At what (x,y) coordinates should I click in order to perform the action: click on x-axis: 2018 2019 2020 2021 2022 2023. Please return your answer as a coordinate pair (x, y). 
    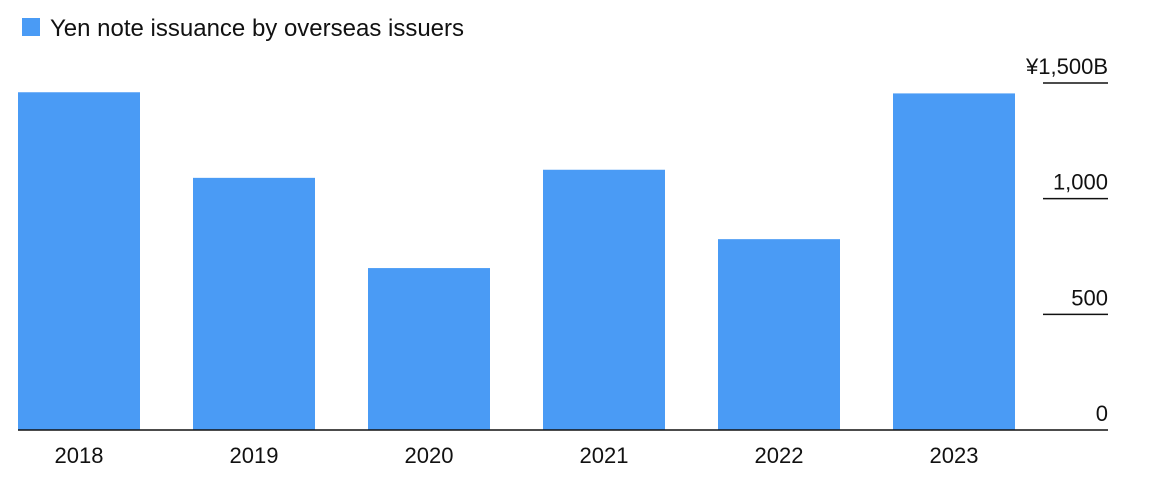
    Looking at the image, I should click on (517, 455).